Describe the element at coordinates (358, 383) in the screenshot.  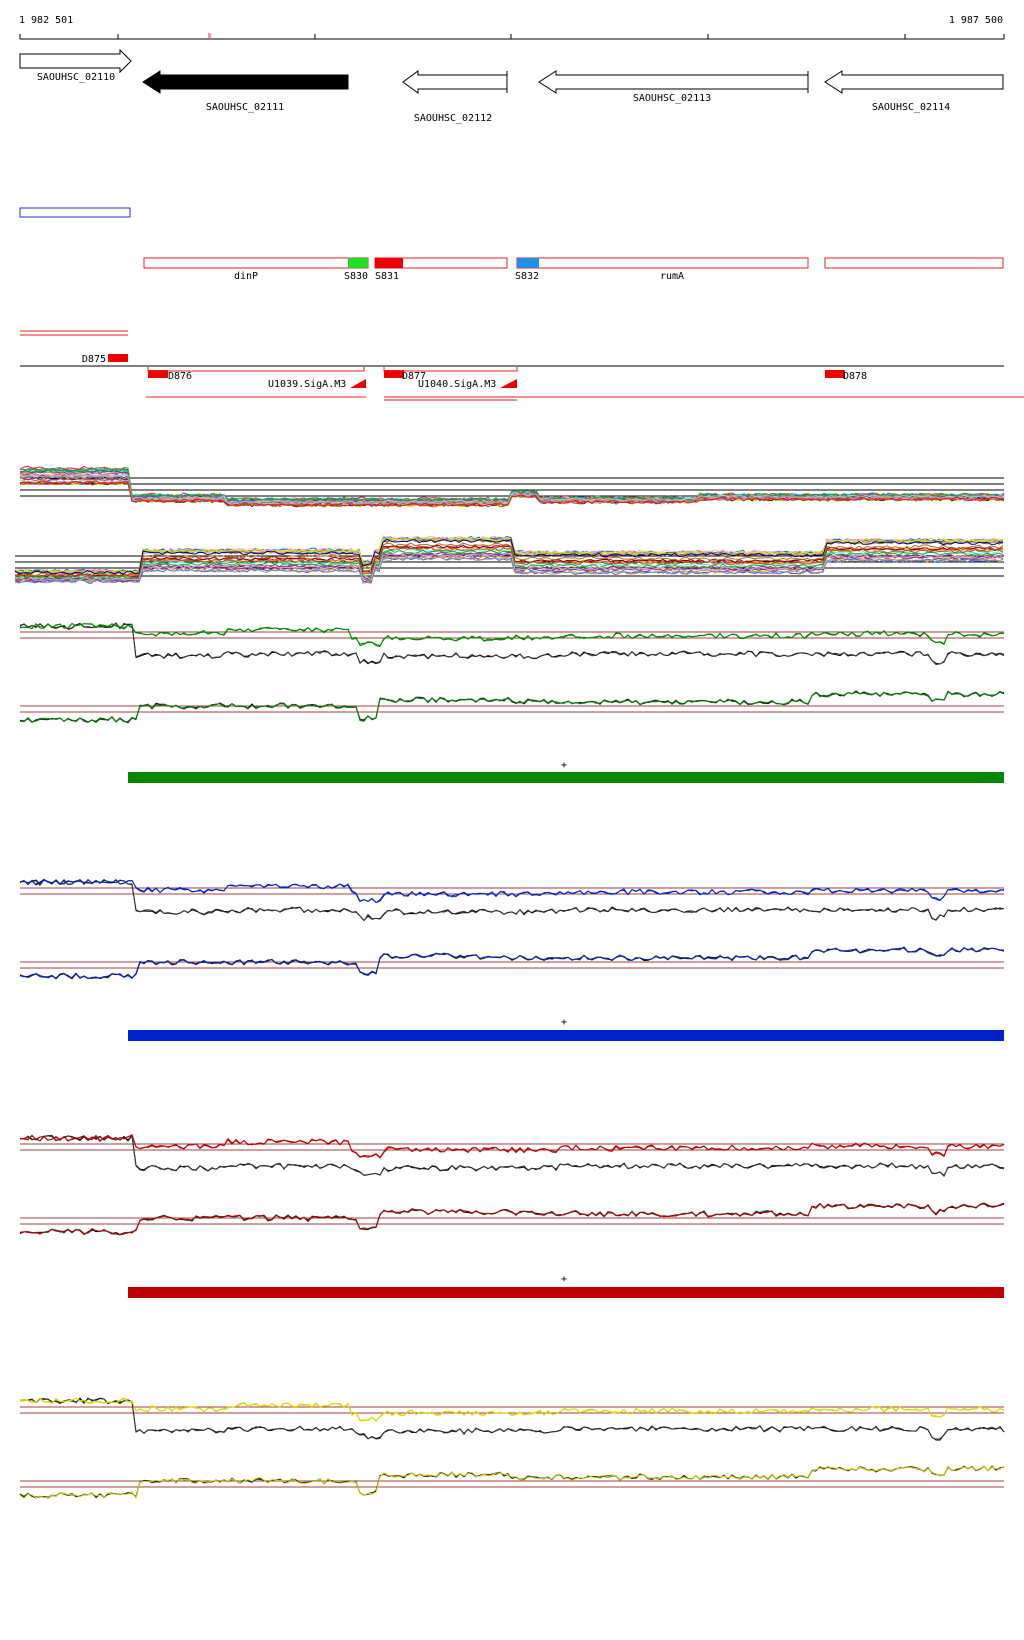
I see `utr-u1039-flag` at that location.